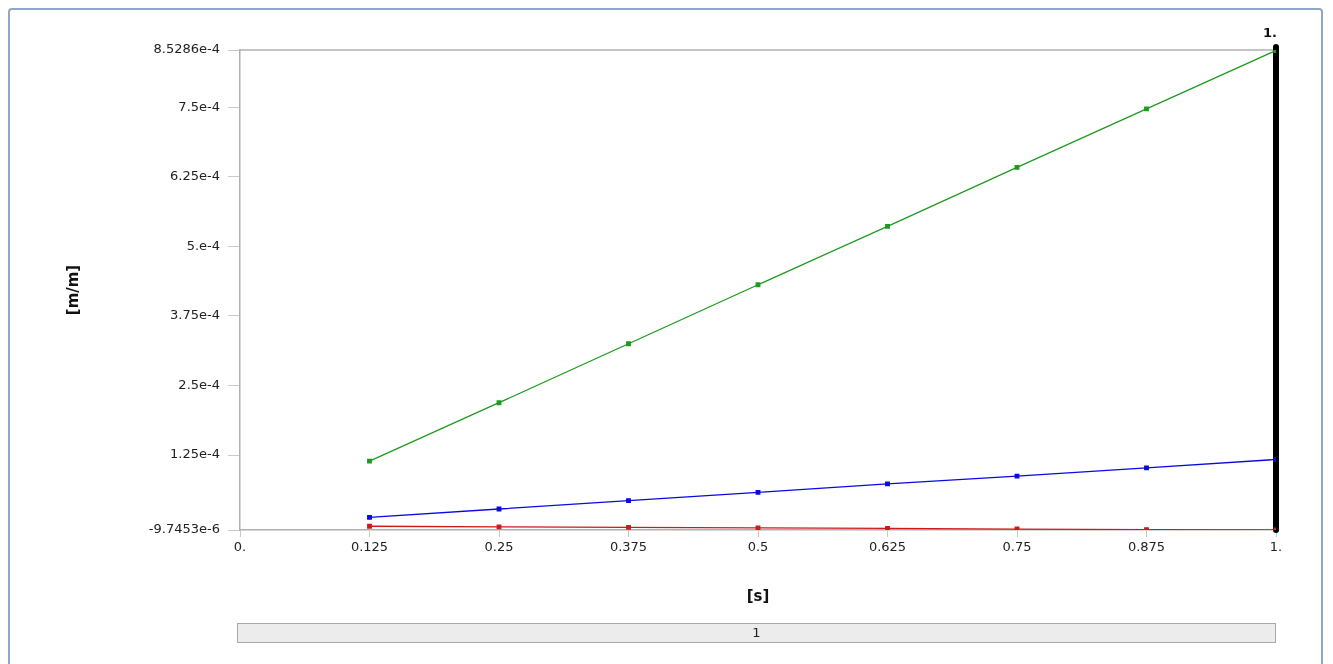 Image resolution: width=1333 pixels, height=664 pixels. I want to click on ref-line-label: 1., so click(1270, 32).